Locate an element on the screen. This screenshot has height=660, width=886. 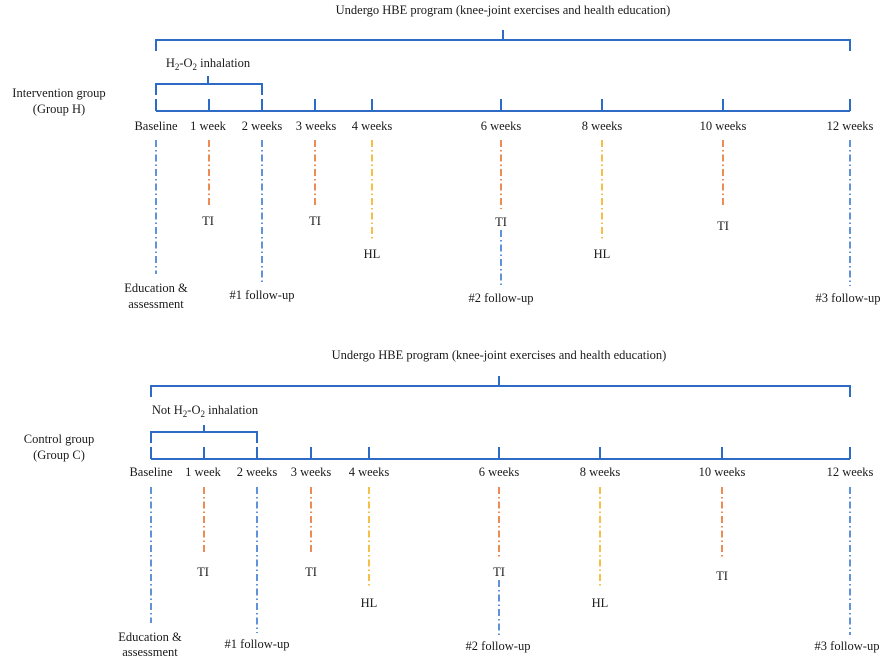
axis-ticks-h is located at coordinates (503, 105).